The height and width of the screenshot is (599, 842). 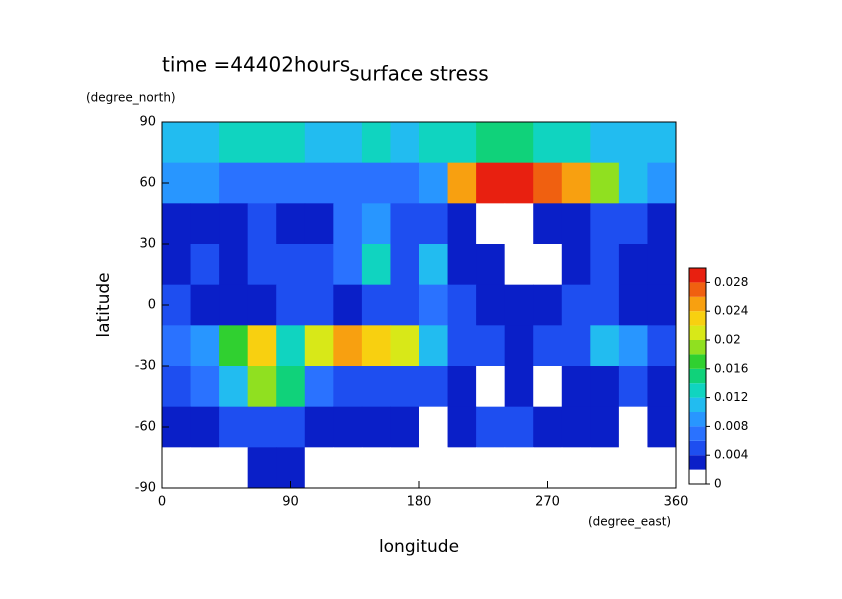 I want to click on x-axis-label: longitude, so click(x=419, y=547).